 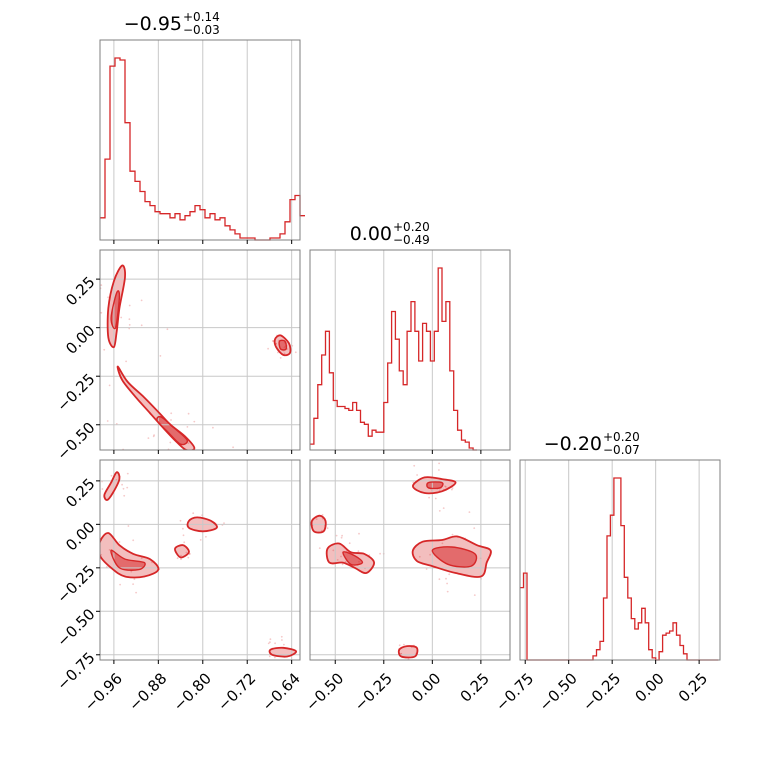 What do you see at coordinates (80, 536) in the screenshot?
I see `ytick-label-row2-3: 0.00` at bounding box center [80, 536].